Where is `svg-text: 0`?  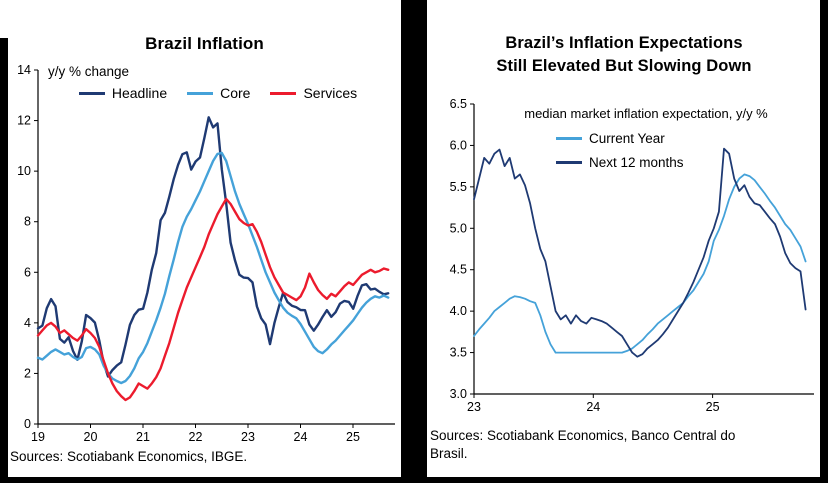 svg-text: 0 is located at coordinates (27, 424).